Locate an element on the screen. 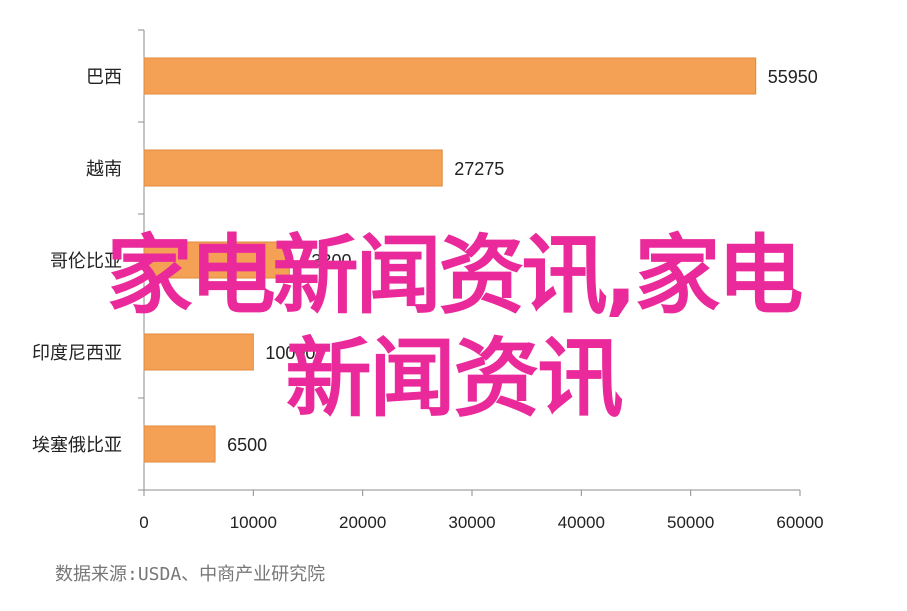  x-tick-label: 30000 is located at coordinates (471, 522).